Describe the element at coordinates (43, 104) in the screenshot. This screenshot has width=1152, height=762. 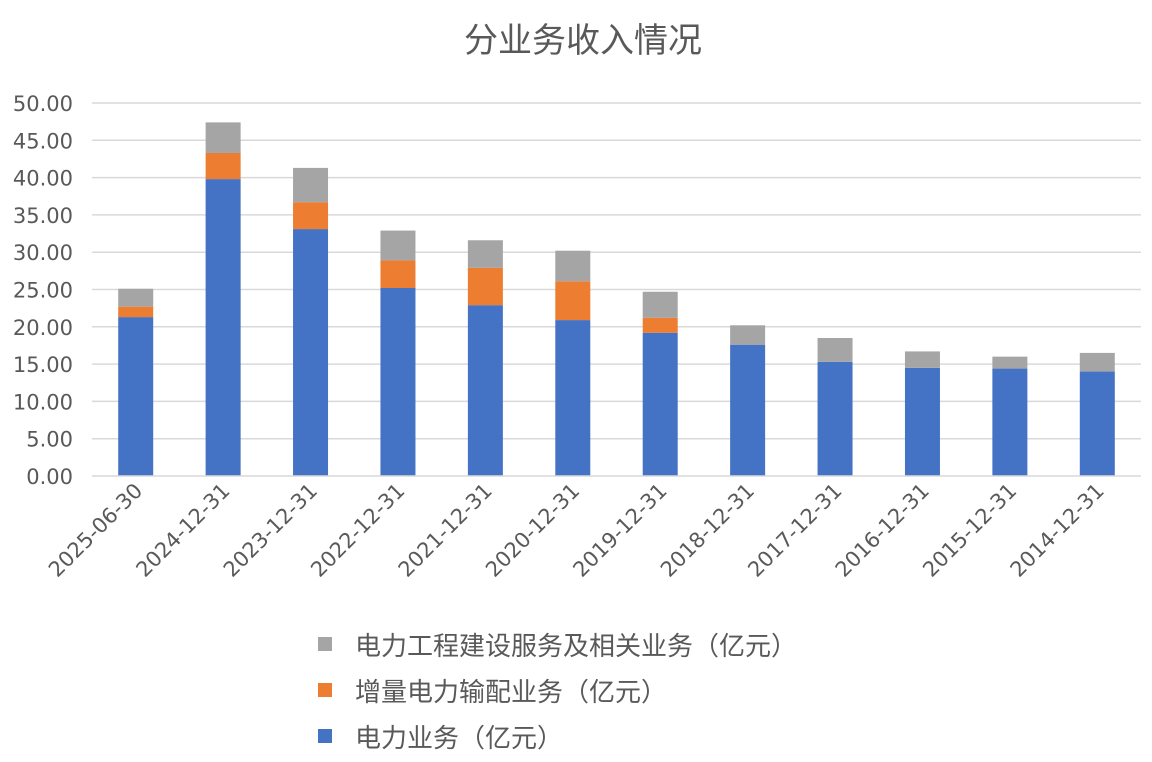
I see `y-tick-label: 50.00` at that location.